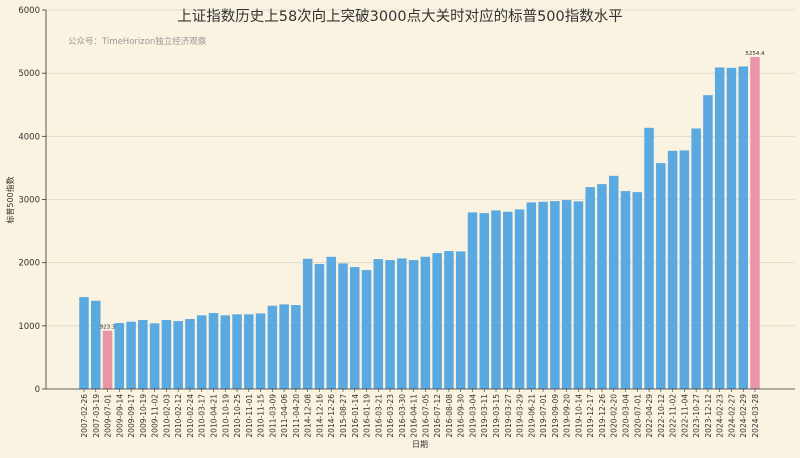 This screenshot has height=458, width=800. I want to click on x-tick-label: 2016-01-19, so click(367, 416).